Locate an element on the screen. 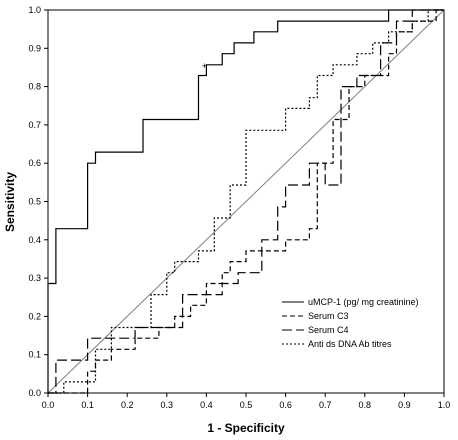  x-tick-label: 0.7 is located at coordinates (325, 405).